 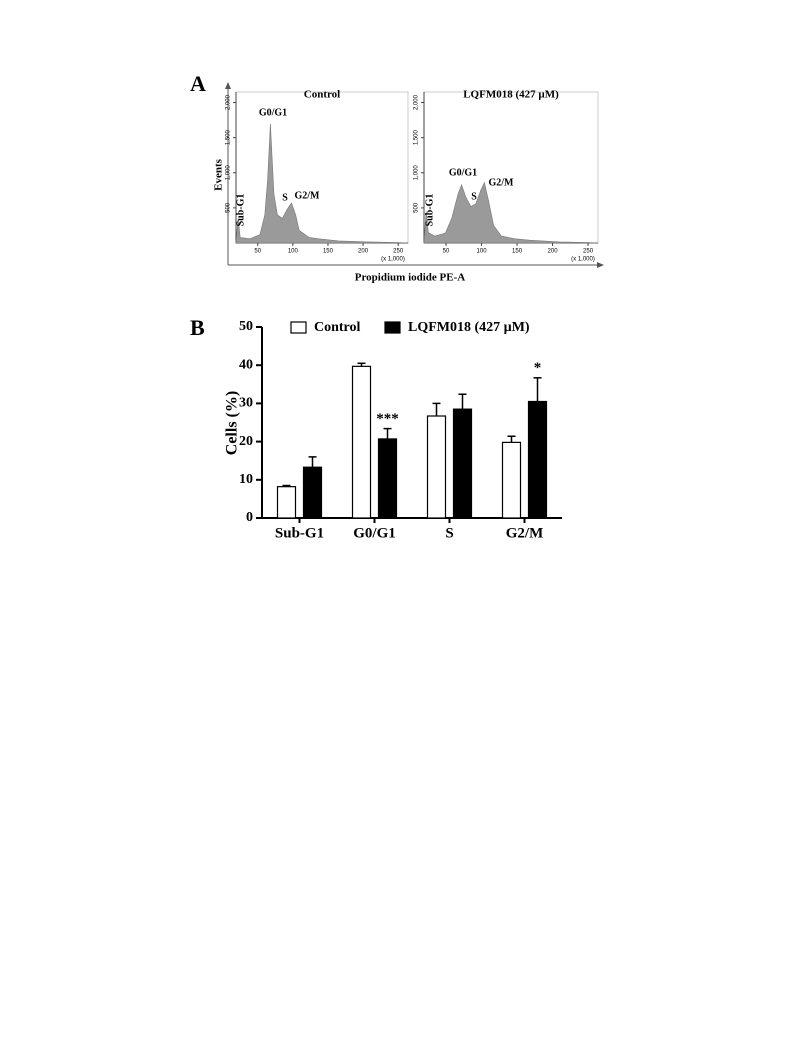 I want to click on y-tick-label: 0, so click(x=249, y=517).